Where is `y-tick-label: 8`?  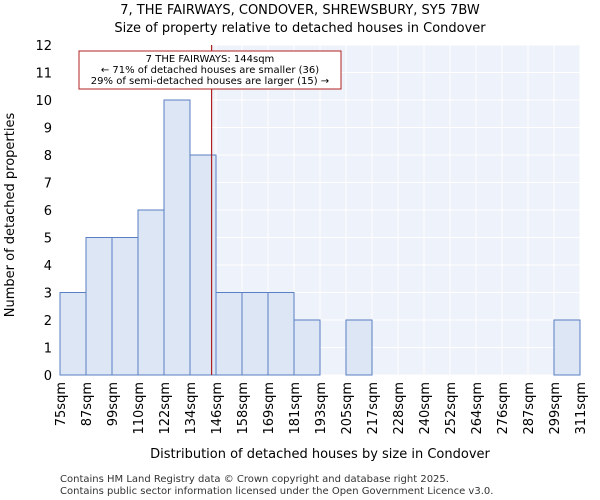 y-tick-label: 8 is located at coordinates (48, 156).